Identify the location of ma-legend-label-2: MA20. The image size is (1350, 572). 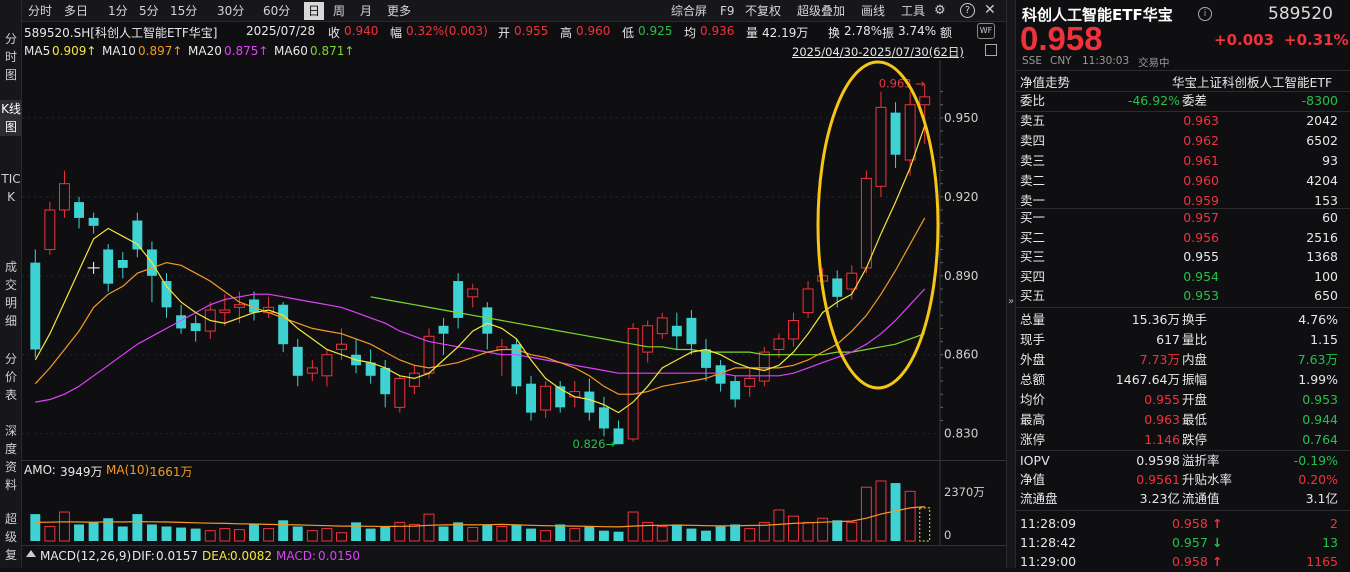
(205, 51).